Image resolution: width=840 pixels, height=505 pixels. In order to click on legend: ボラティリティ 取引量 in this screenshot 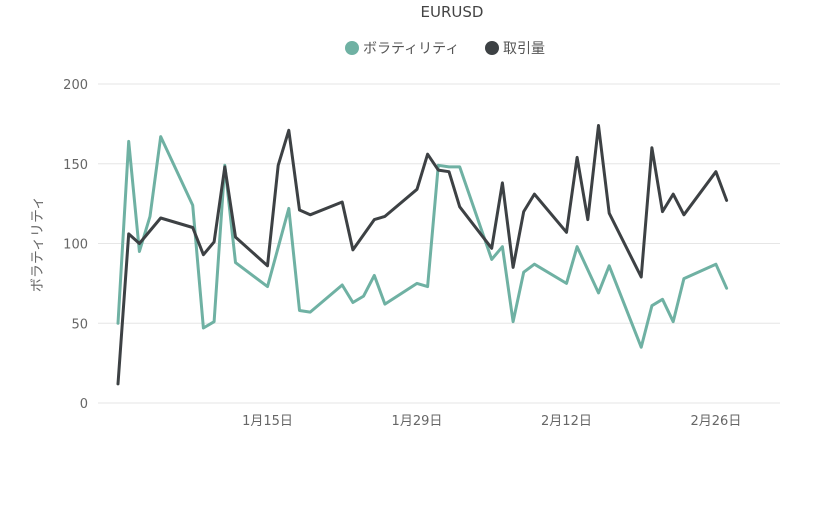, I will do `click(445, 49)`.